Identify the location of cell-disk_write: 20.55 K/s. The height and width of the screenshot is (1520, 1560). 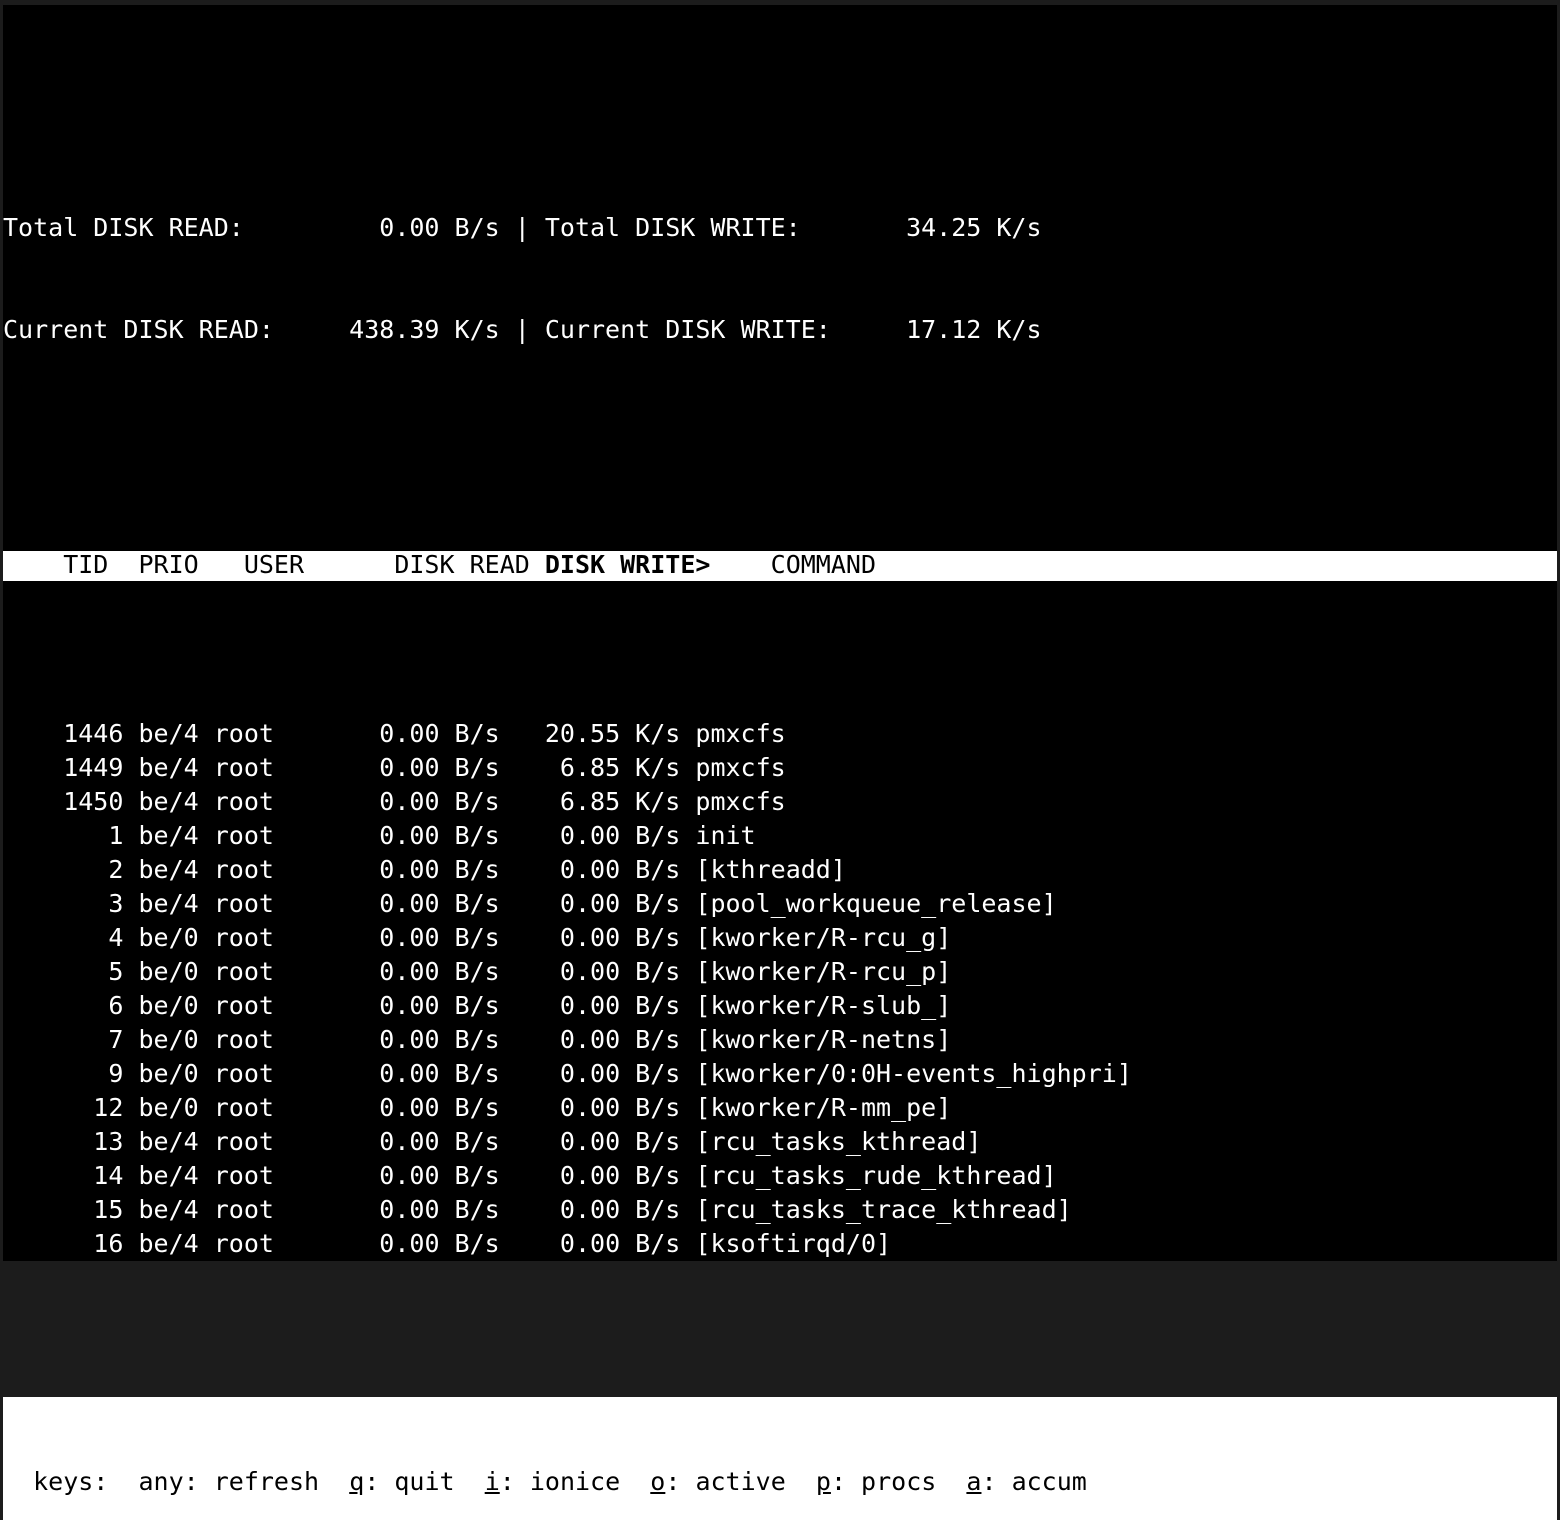
(590, 733).